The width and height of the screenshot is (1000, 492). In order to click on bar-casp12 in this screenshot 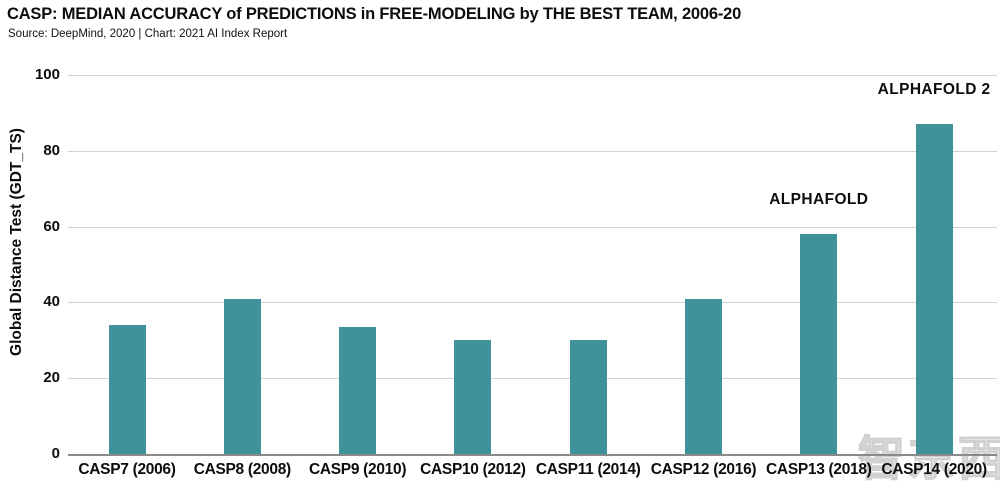, I will do `click(703, 376)`.